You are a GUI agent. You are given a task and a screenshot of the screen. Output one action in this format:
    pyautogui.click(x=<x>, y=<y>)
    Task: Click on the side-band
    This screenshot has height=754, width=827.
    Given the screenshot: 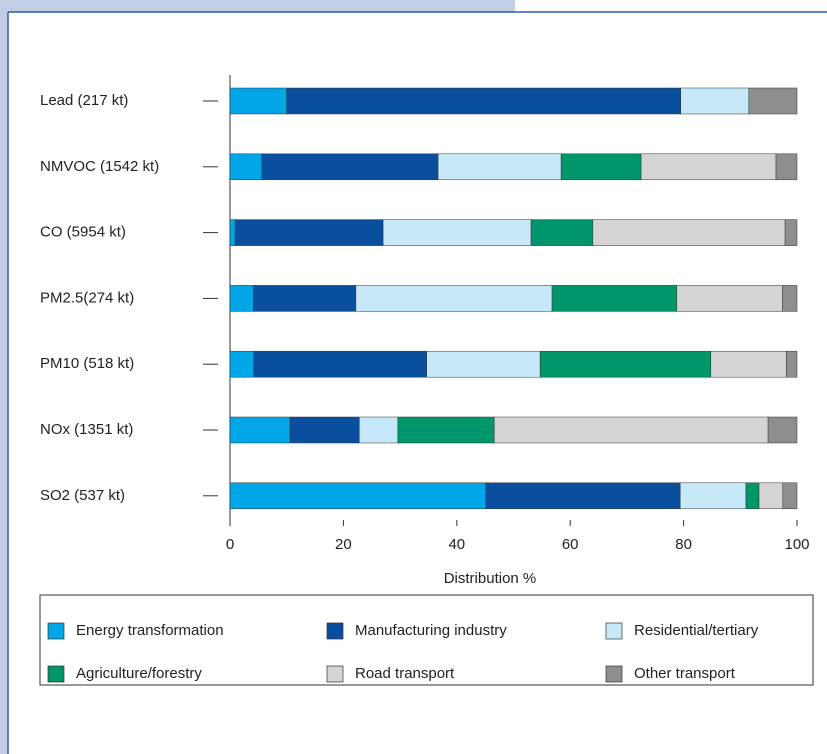 What is the action you would take?
    pyautogui.click(x=4, y=377)
    